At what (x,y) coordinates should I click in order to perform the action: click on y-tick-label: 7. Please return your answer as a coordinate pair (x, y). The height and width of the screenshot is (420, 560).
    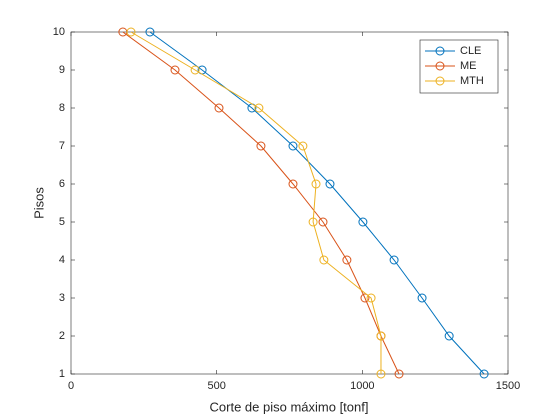
    Looking at the image, I should click on (62, 146).